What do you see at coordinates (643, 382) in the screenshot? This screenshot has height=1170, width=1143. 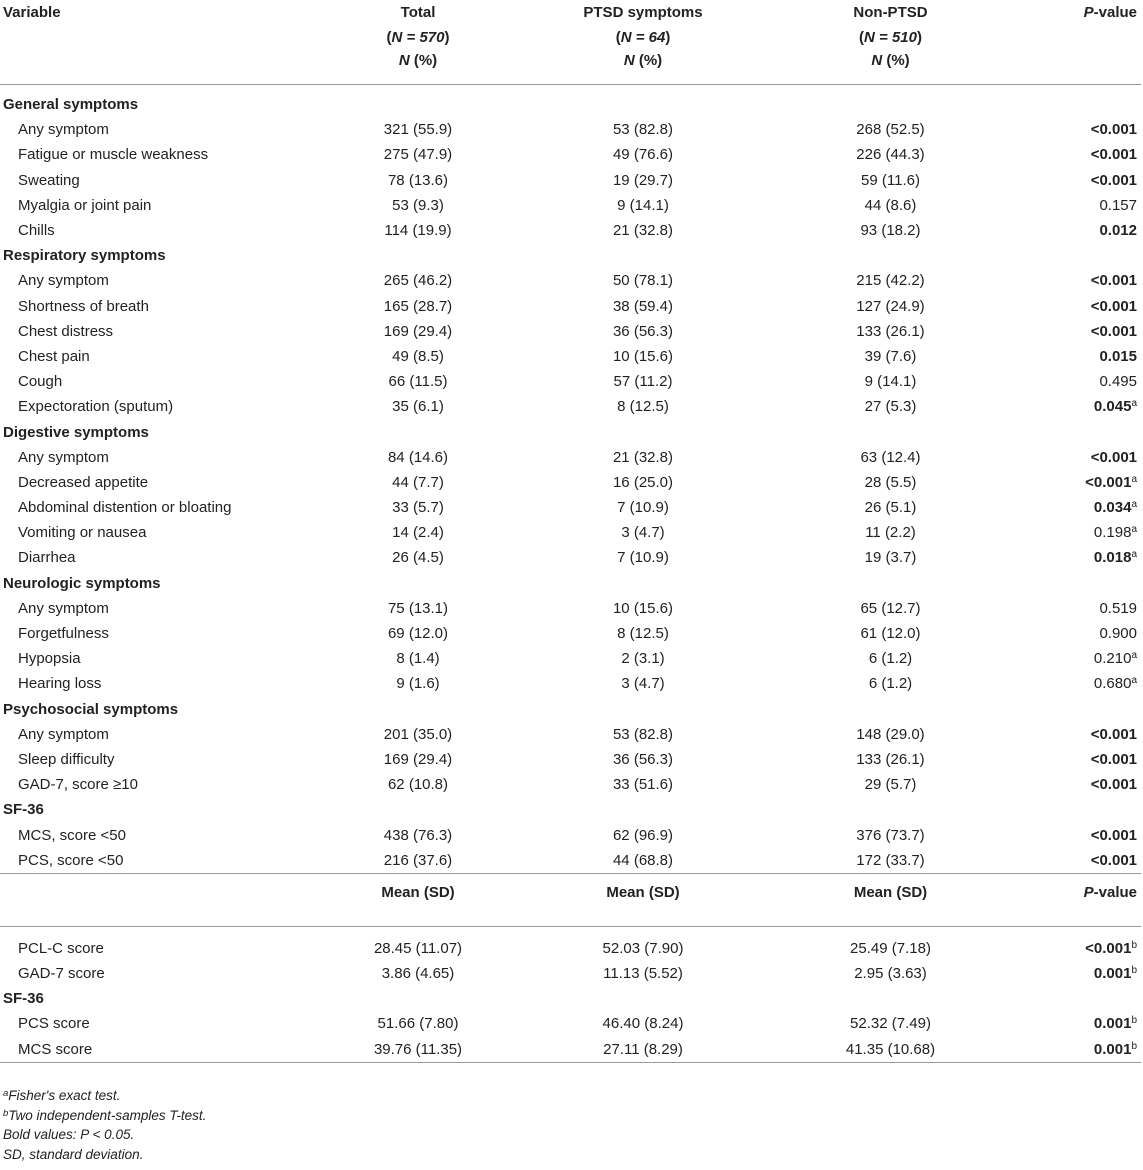 I see `ptsd-value: 57 (11.2)` at bounding box center [643, 382].